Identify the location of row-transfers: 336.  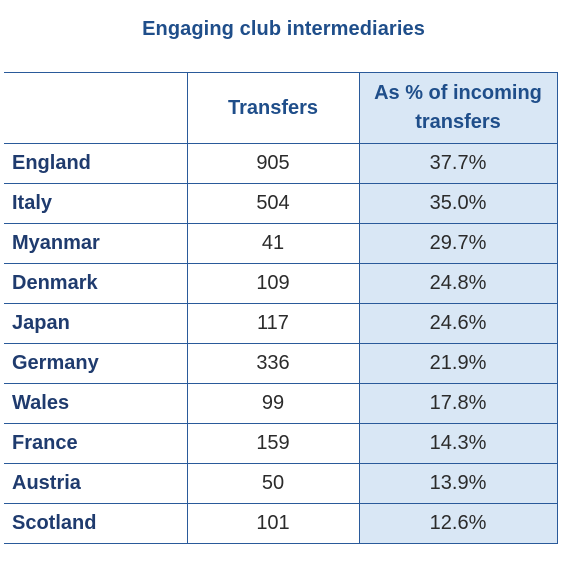
(272, 363).